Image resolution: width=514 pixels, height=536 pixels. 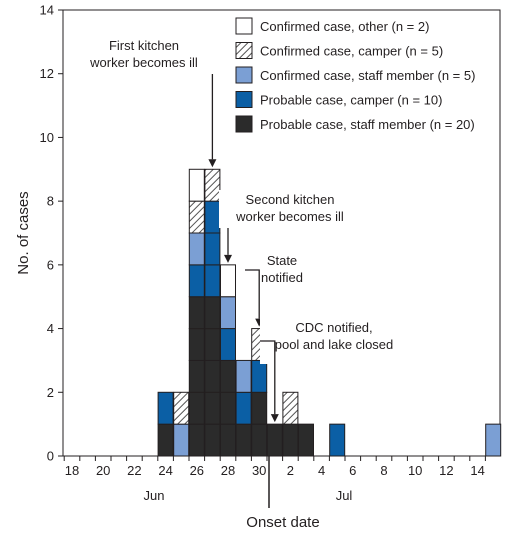 I want to click on legend-label: Confirmed case, staff member (n = 5), so click(x=367, y=75).